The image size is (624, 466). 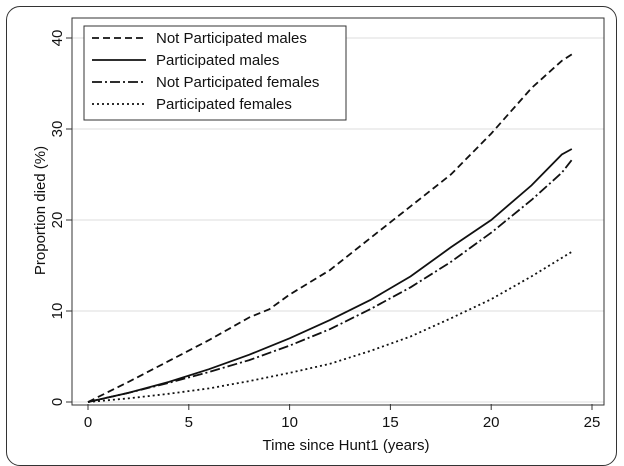 I want to click on legend-label-2: Not Participated females, so click(x=237, y=82).